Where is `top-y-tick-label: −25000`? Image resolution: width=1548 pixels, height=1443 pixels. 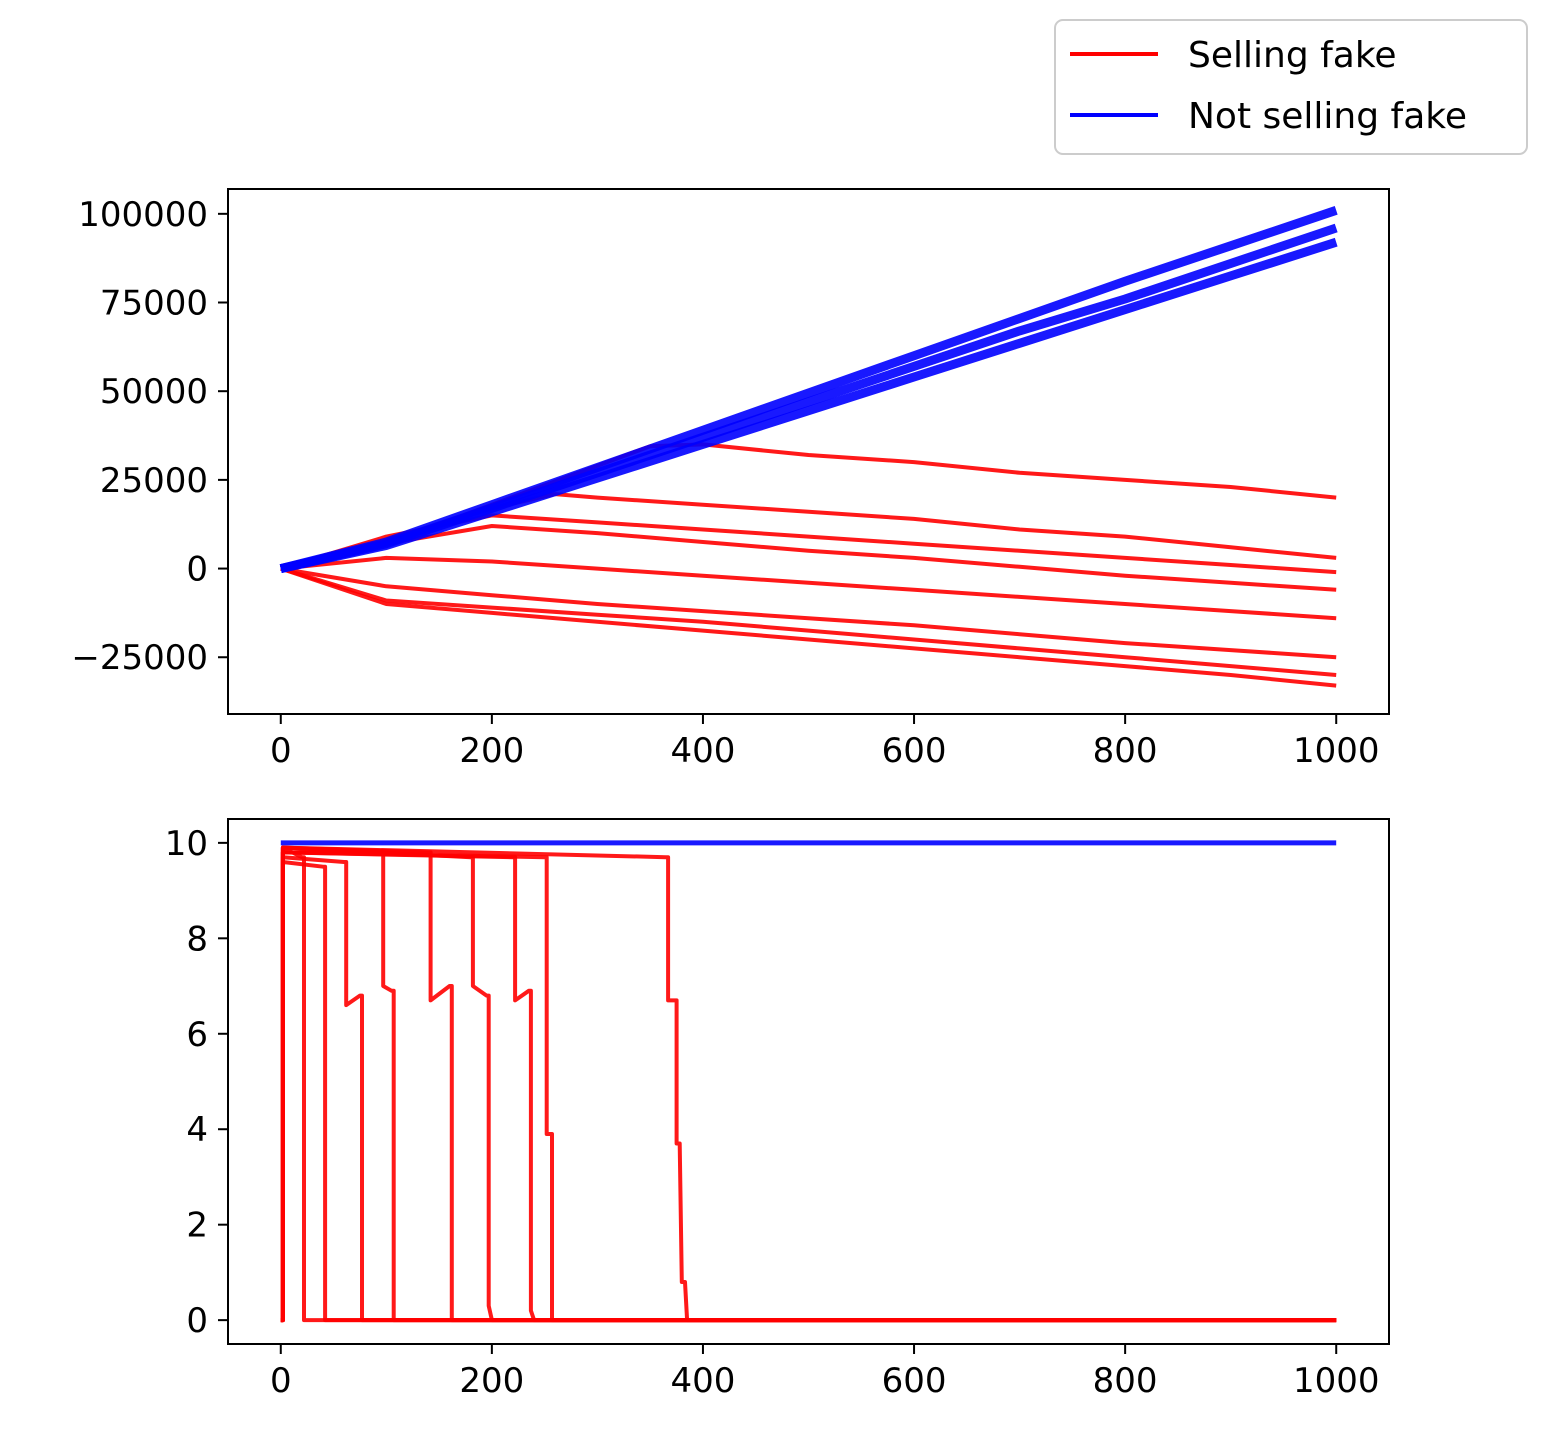 top-y-tick-label: −25000 is located at coordinates (139, 658).